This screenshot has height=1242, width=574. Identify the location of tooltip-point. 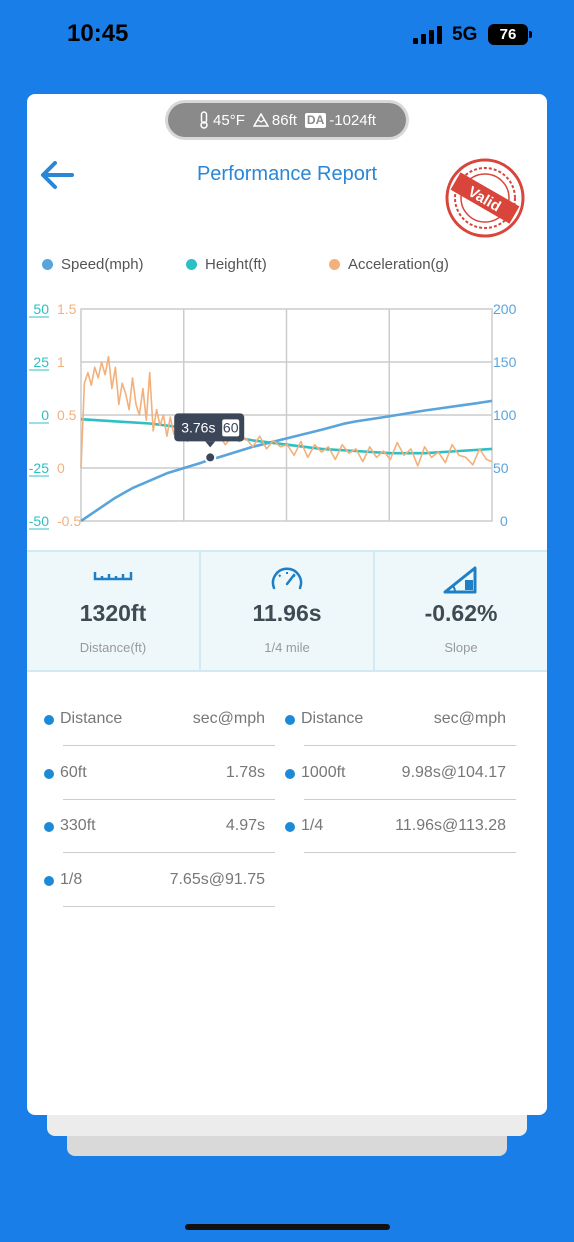
(210, 457).